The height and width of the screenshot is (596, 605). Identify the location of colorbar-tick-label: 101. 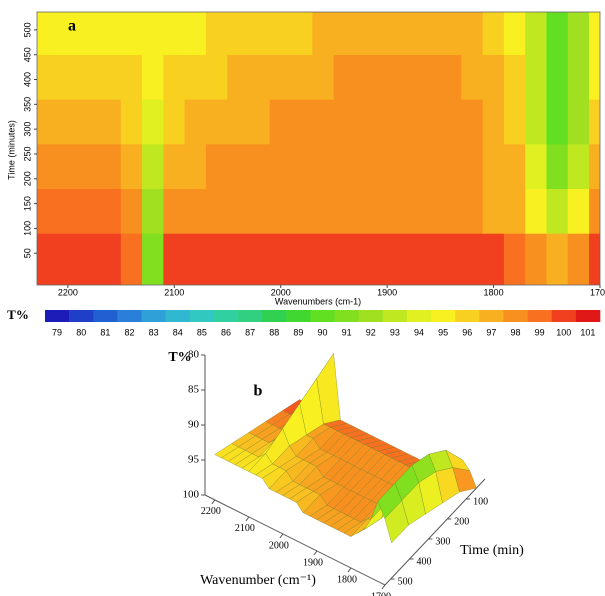
(587, 332).